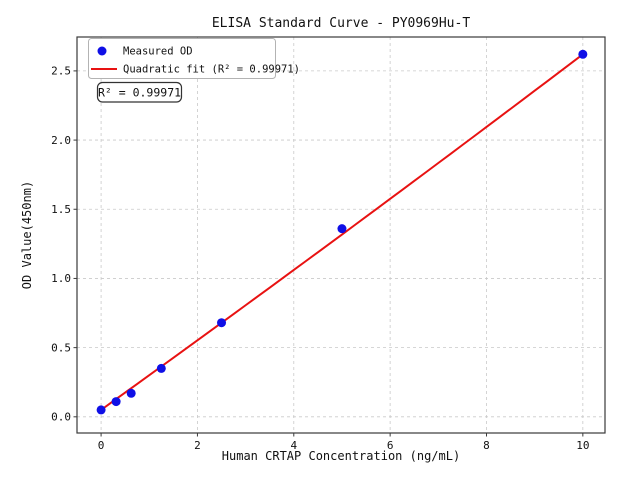 This screenshot has width=640, height=484. Describe the element at coordinates (197, 445) in the screenshot. I see `x-tick-label: 2` at that location.